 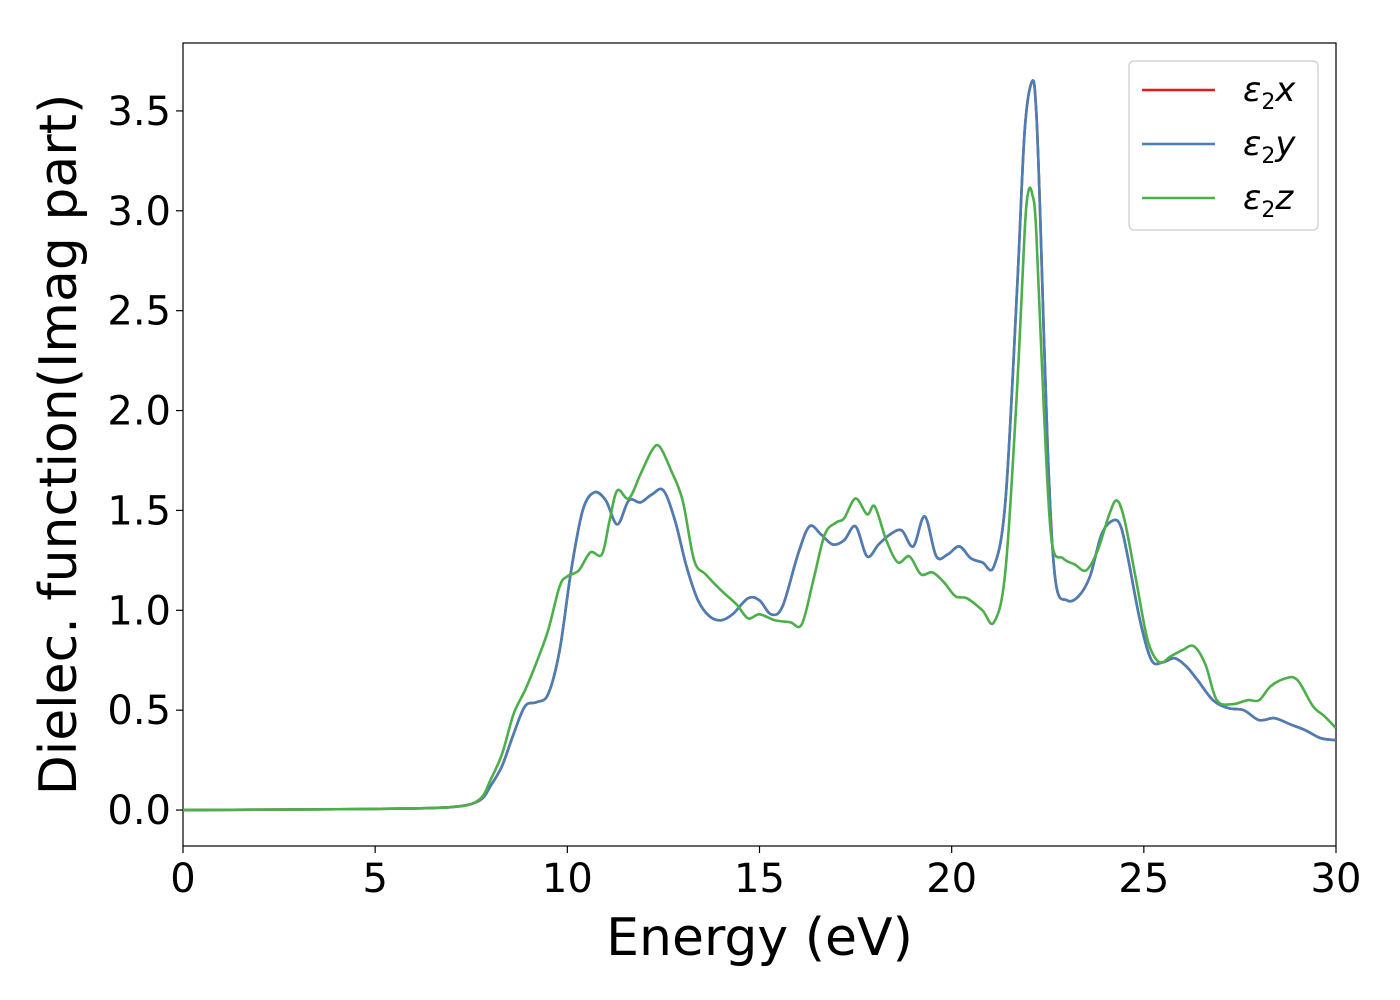 What do you see at coordinates (182, 879) in the screenshot?
I see `x-tick-label: 0` at bounding box center [182, 879].